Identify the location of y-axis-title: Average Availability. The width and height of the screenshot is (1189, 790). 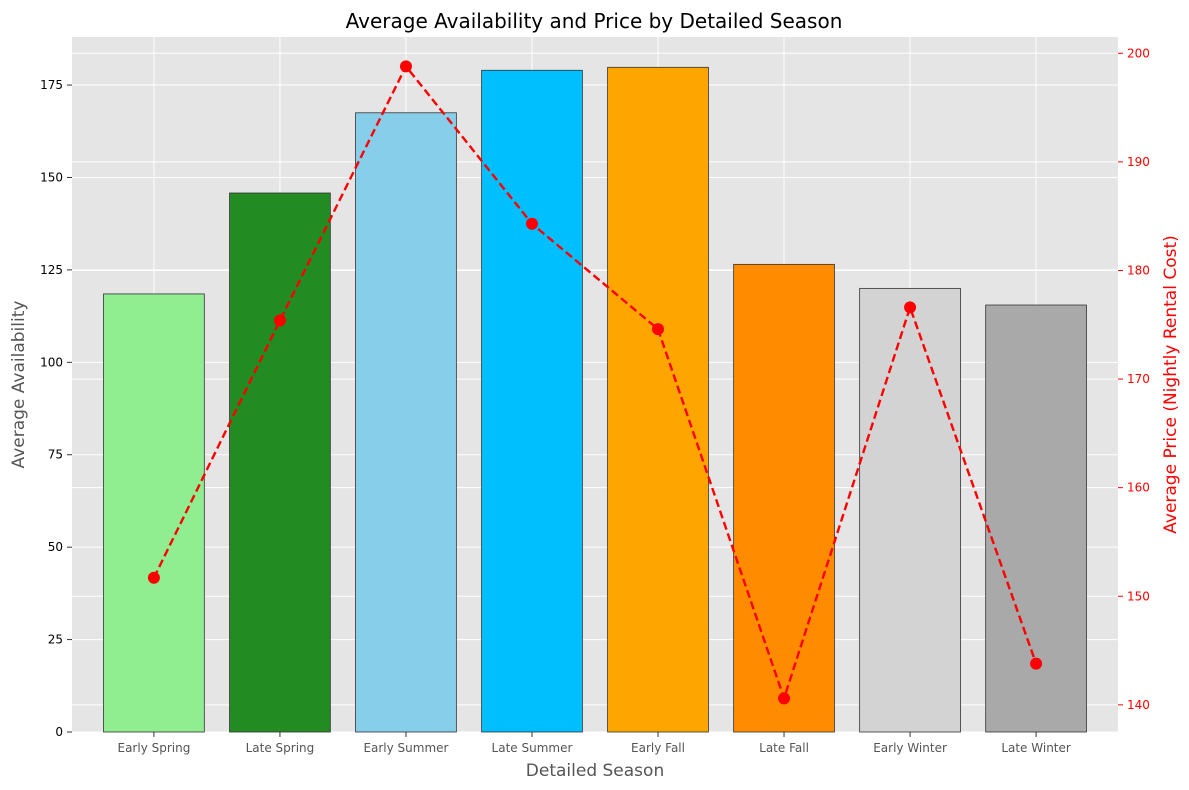
(19, 385).